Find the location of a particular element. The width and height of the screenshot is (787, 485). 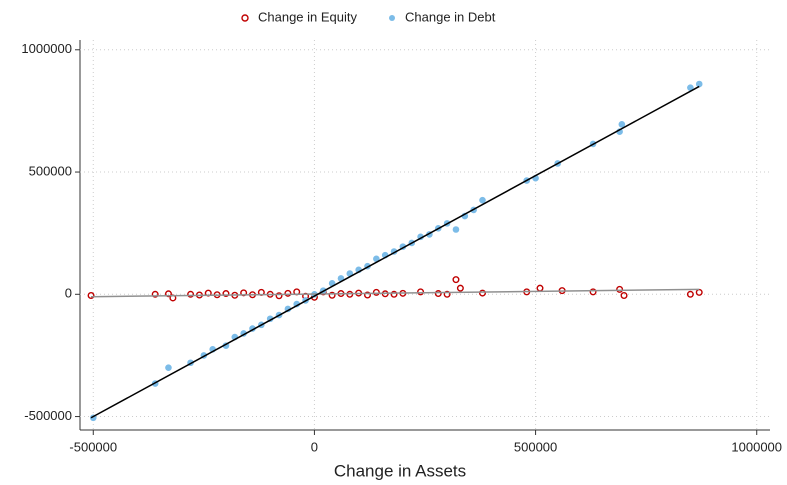

x-tick-label: 0 is located at coordinates (314, 446).